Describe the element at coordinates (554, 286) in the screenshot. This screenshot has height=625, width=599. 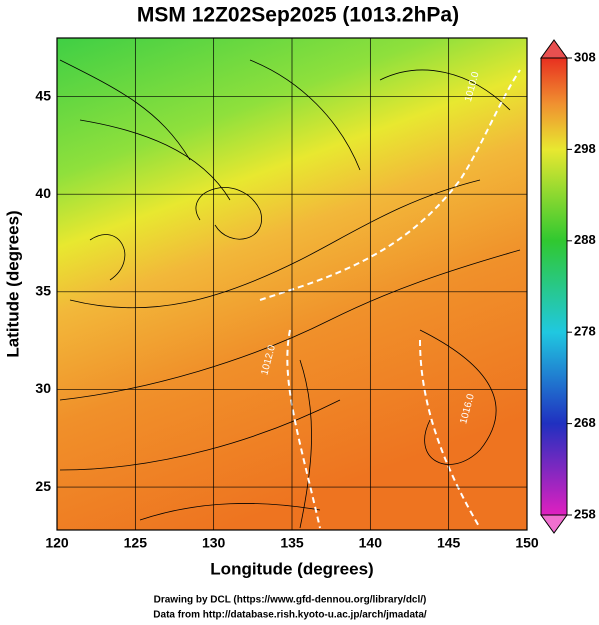
I see `colorbar` at that location.